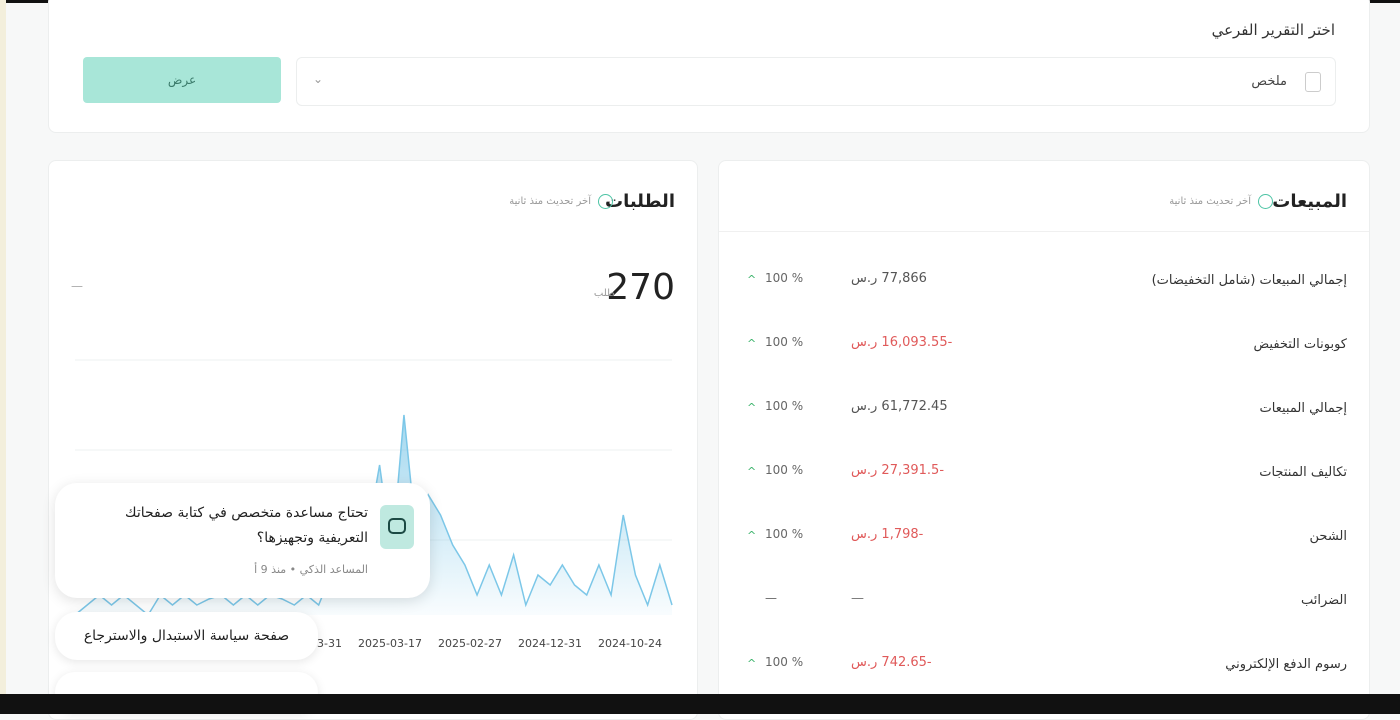  What do you see at coordinates (816, 81) in the screenshot?
I see `report-select: ملخص ⌄` at bounding box center [816, 81].